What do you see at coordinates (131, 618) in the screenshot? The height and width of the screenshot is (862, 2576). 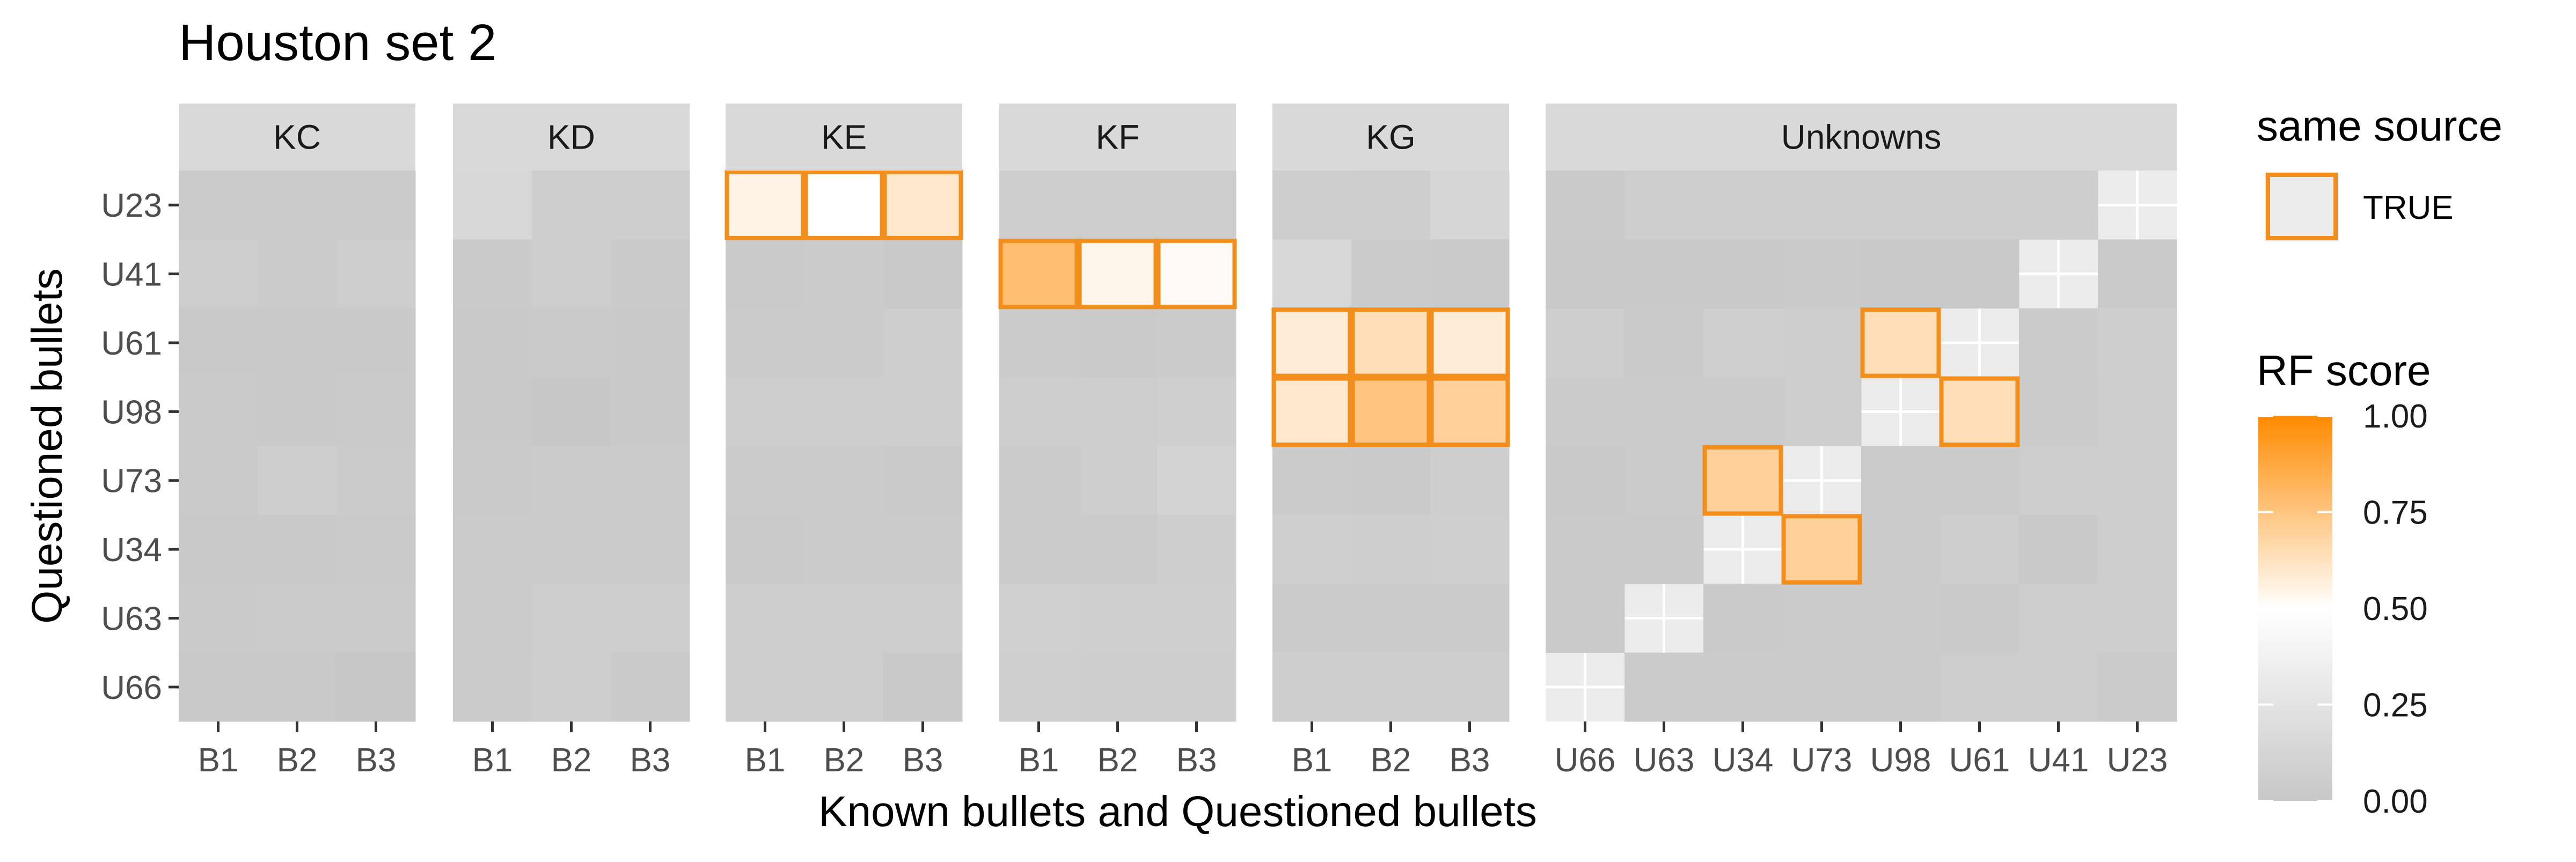 I see `y-tick-label: U63` at bounding box center [131, 618].